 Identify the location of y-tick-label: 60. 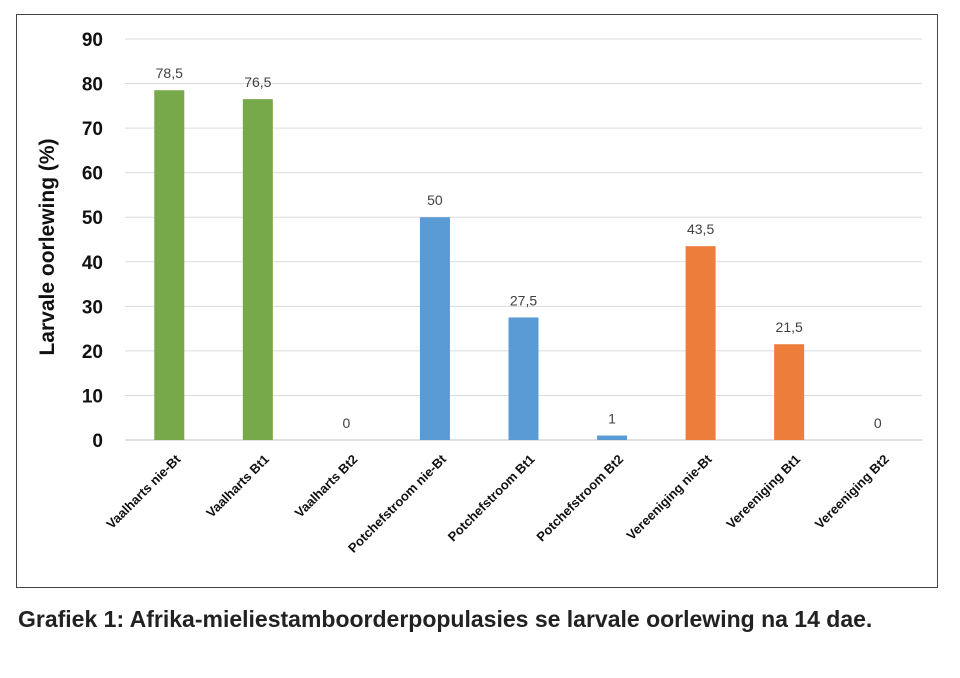
(92, 174).